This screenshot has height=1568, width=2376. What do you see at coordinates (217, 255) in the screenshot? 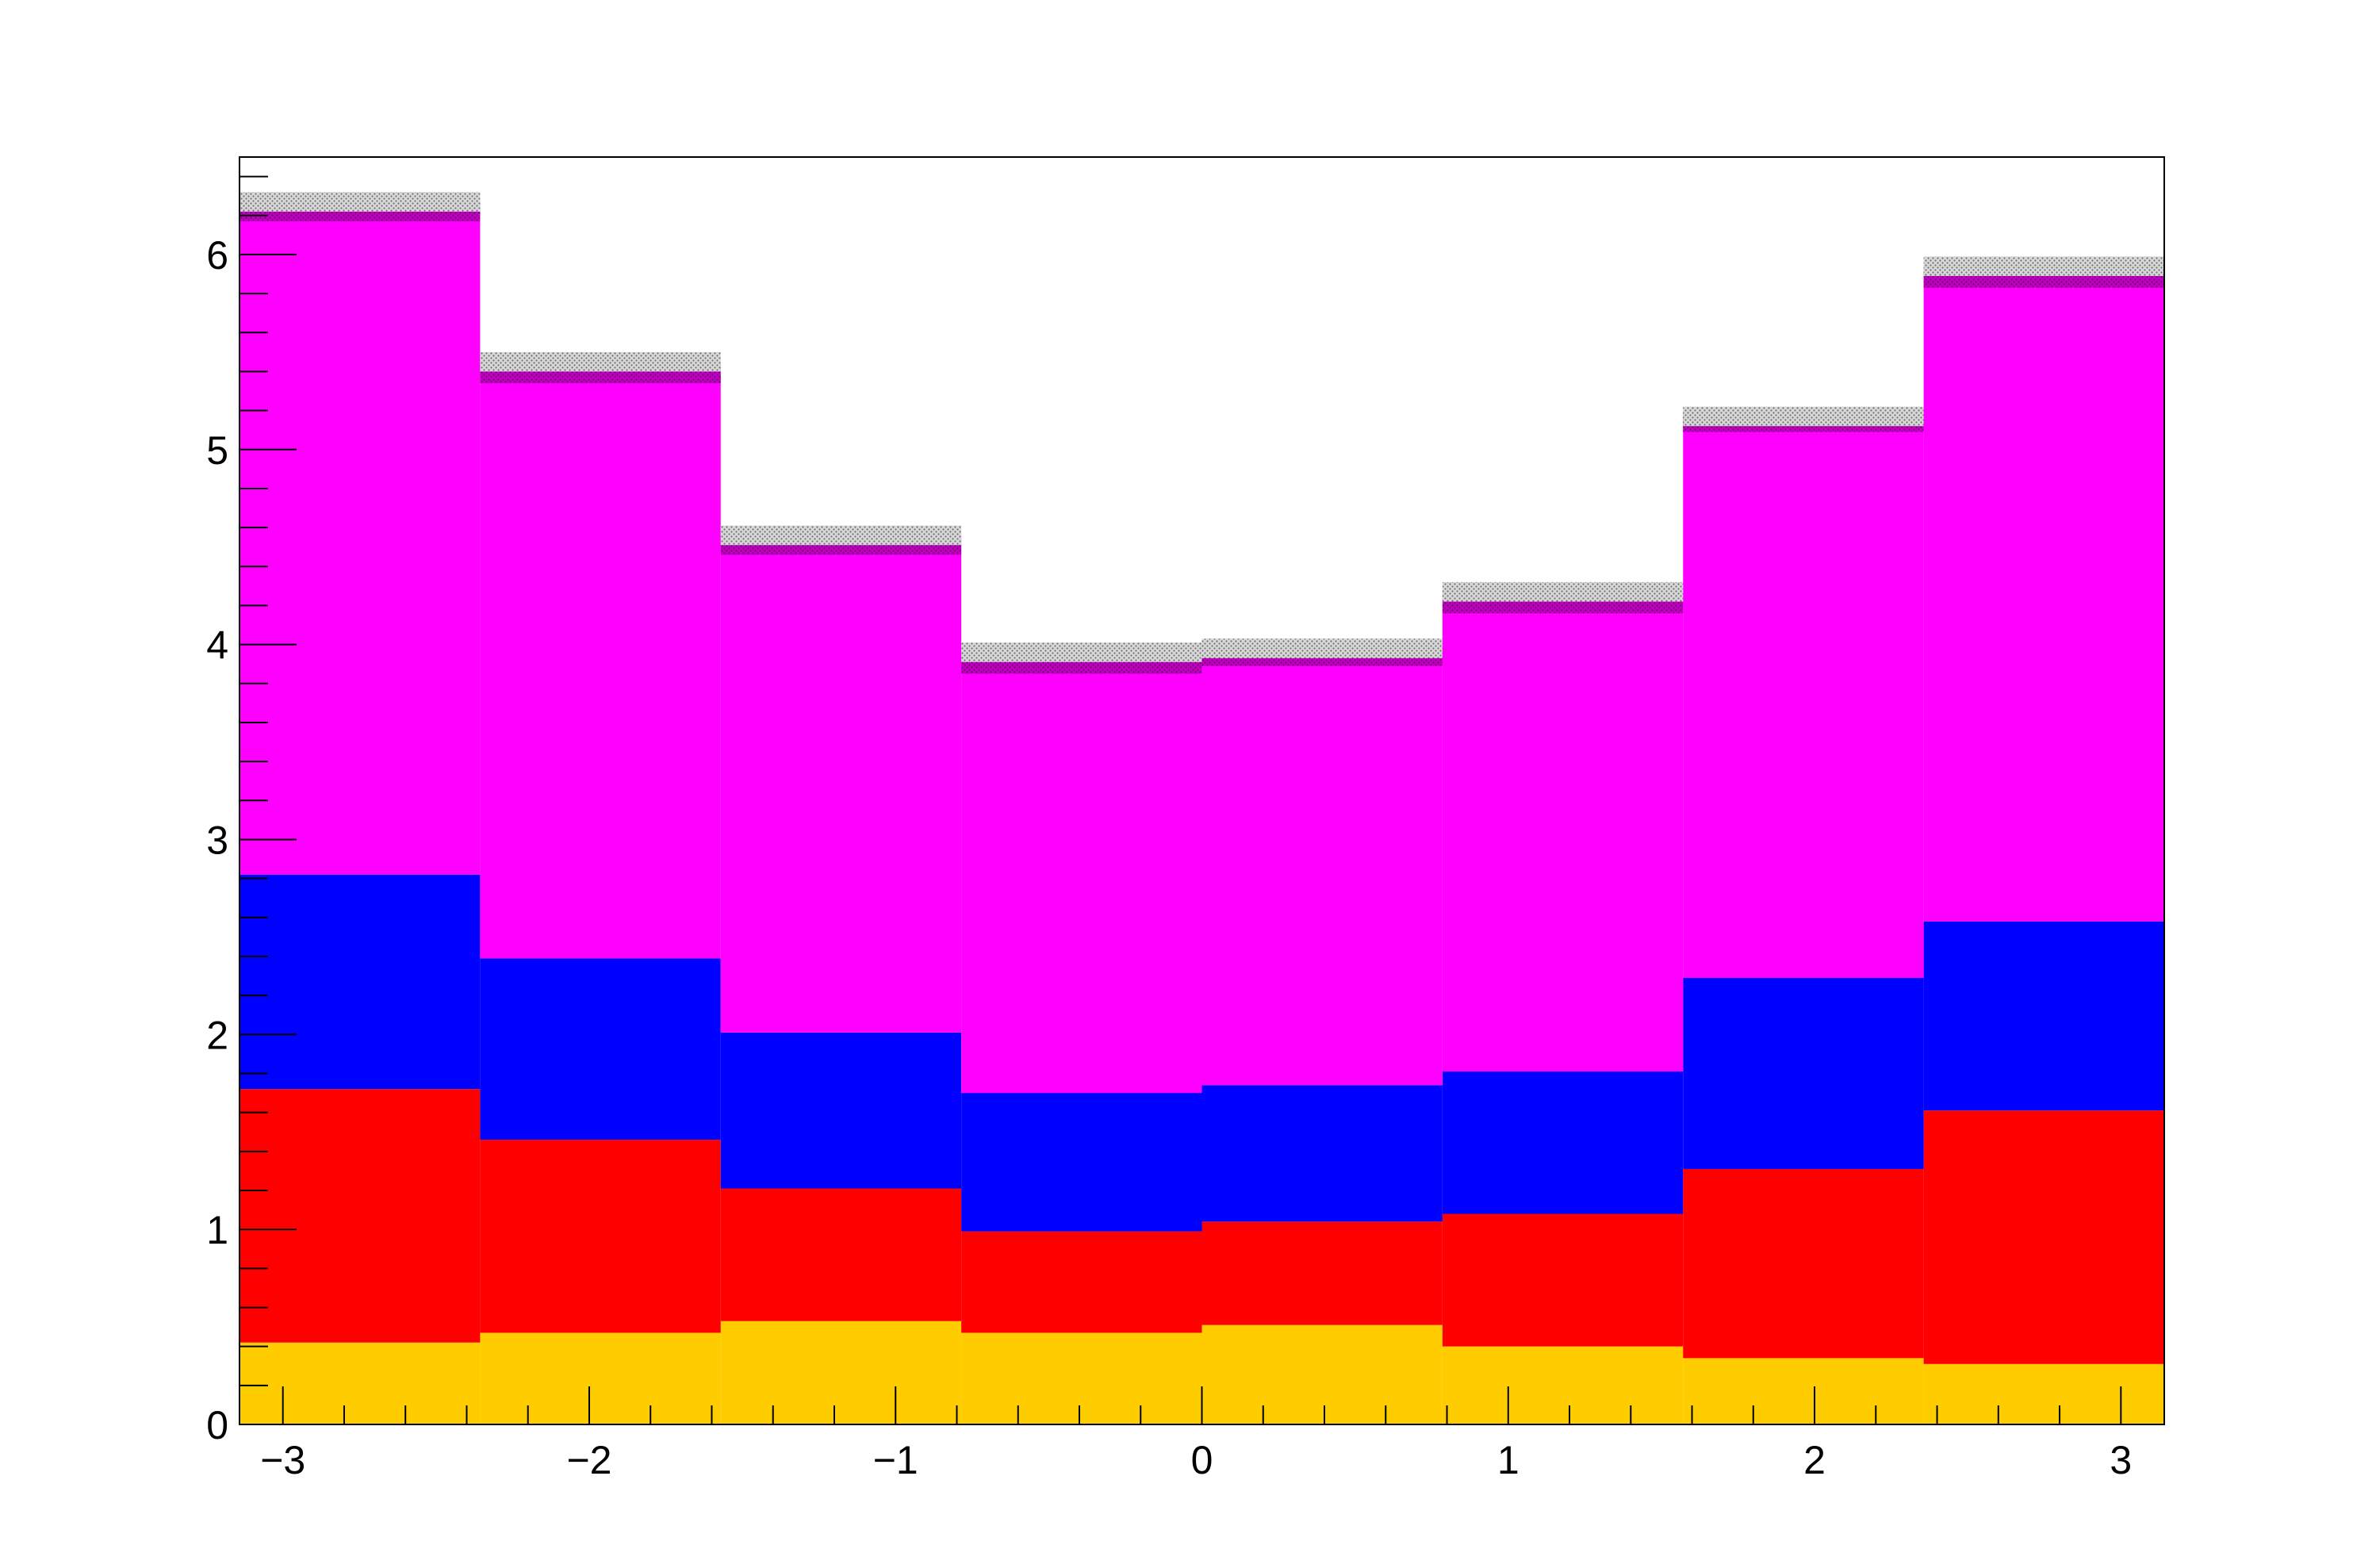
I see `y-tick-label-6: 6` at bounding box center [217, 255].